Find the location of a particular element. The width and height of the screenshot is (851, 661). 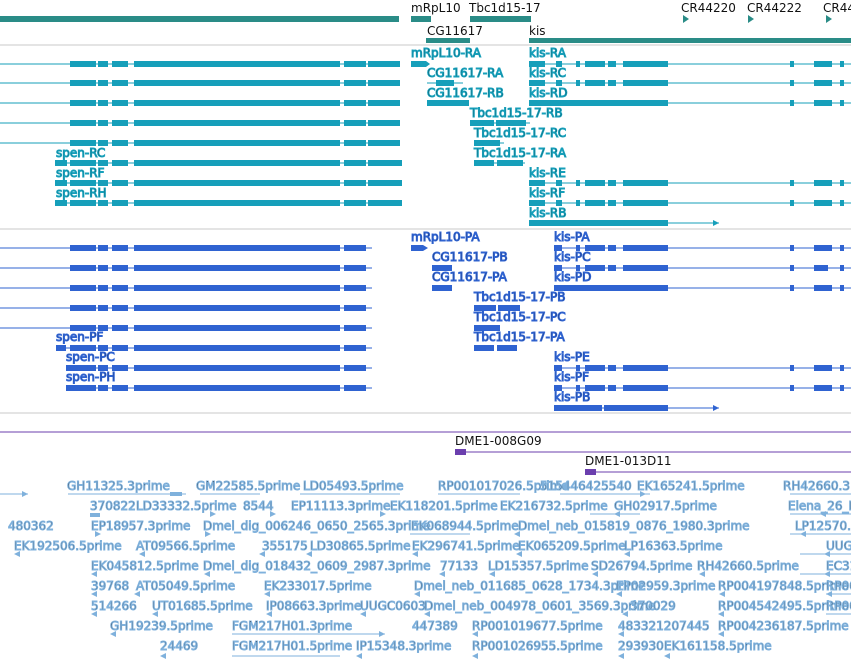

transcript-tbc-rc is located at coordinates (489, 143).